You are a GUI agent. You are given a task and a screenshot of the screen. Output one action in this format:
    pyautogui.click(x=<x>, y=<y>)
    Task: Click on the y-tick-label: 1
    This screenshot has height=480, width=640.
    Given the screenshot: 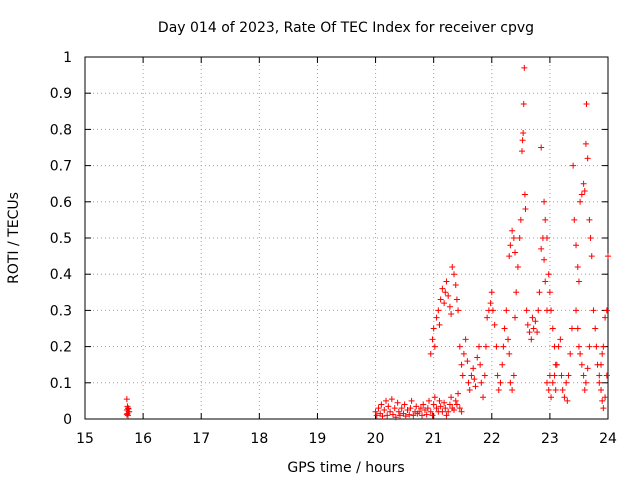 What is the action you would take?
    pyautogui.click(x=67, y=58)
    